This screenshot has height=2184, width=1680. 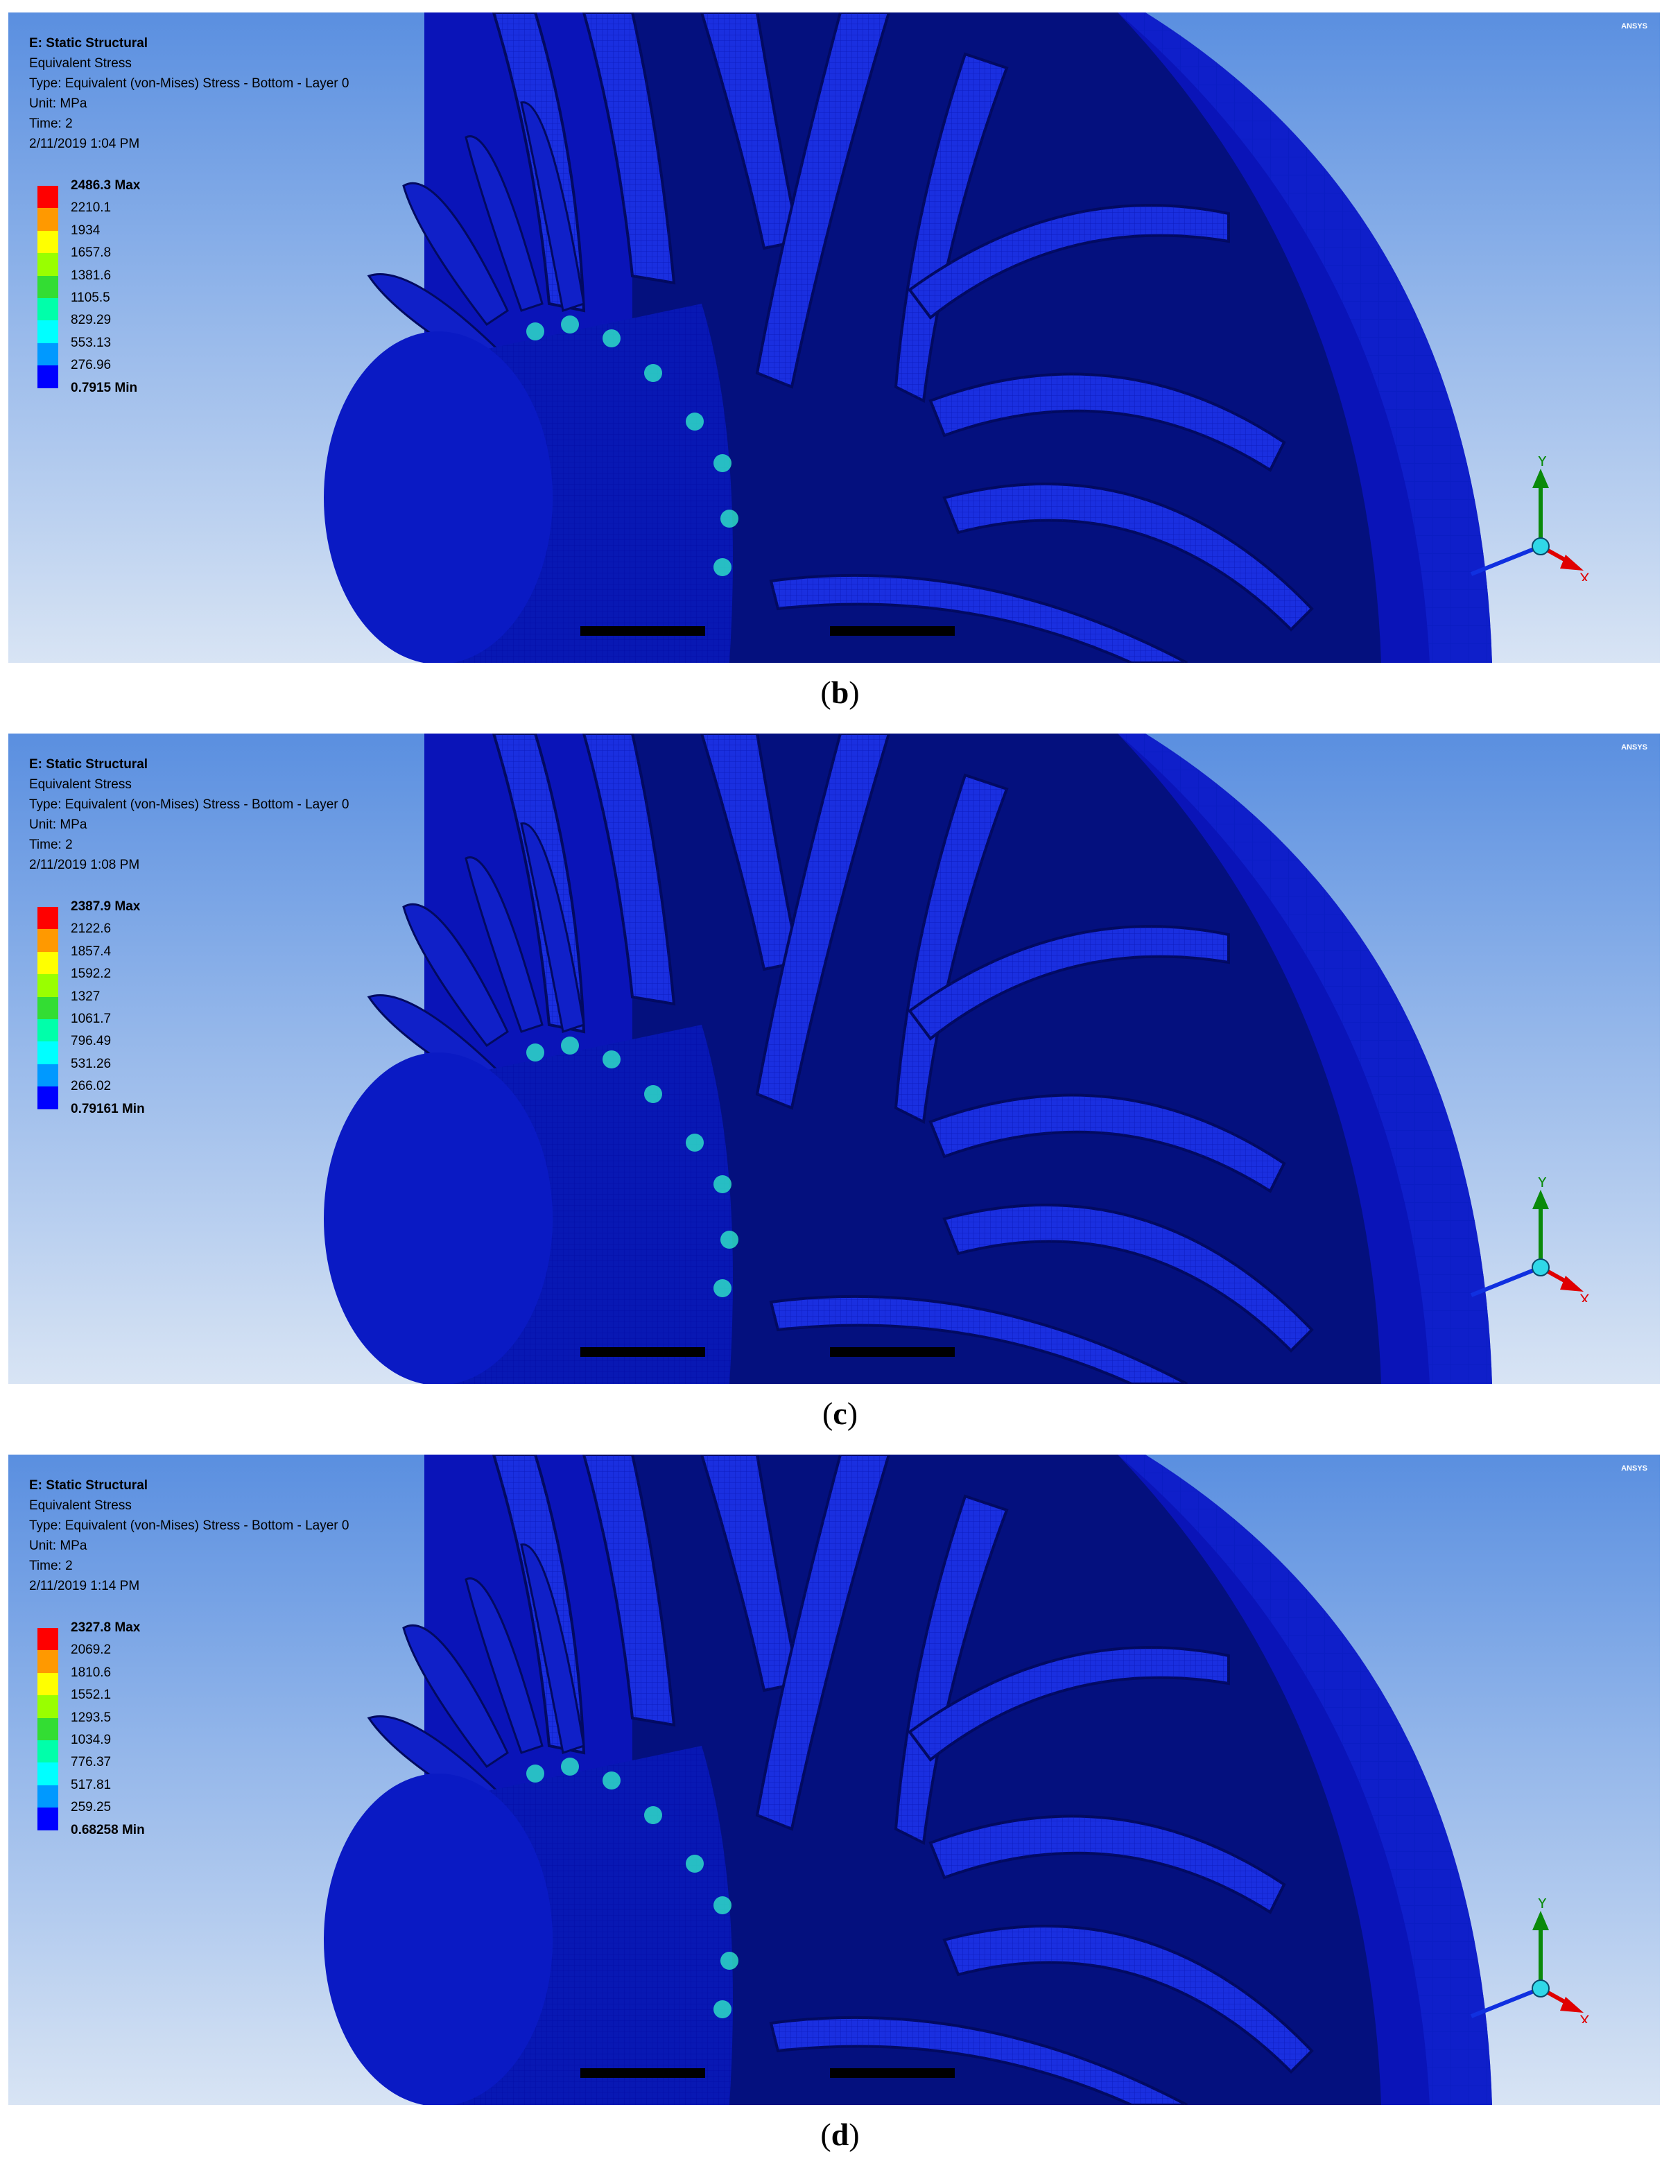 I want to click on legend-label: 553.13, so click(x=91, y=342).